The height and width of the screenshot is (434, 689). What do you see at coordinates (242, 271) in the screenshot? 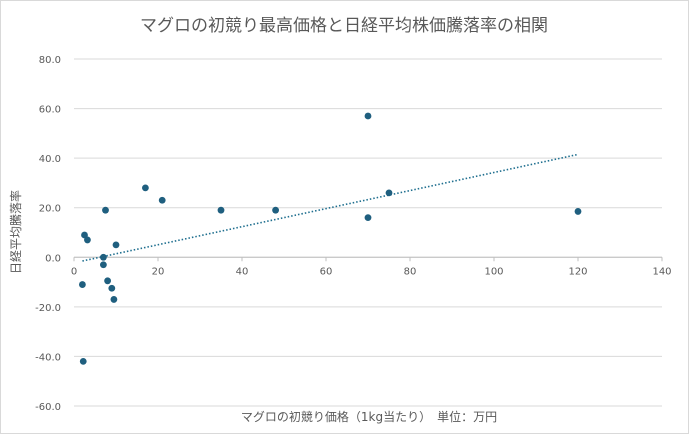
I see `x-tick-label: 40` at bounding box center [242, 271].